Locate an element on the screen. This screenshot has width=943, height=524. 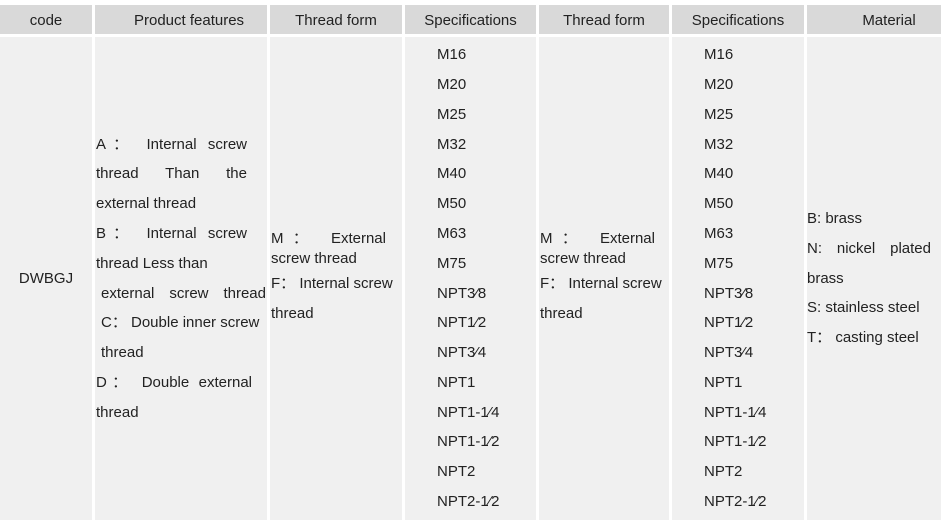
header-specifications: Specifications is located at coordinates (470, 19).